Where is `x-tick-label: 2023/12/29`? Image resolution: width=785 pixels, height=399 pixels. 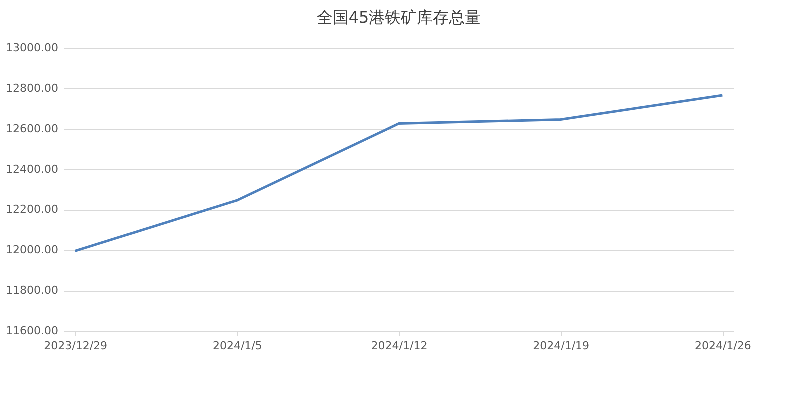 x-tick-label: 2023/12/29 is located at coordinates (76, 346).